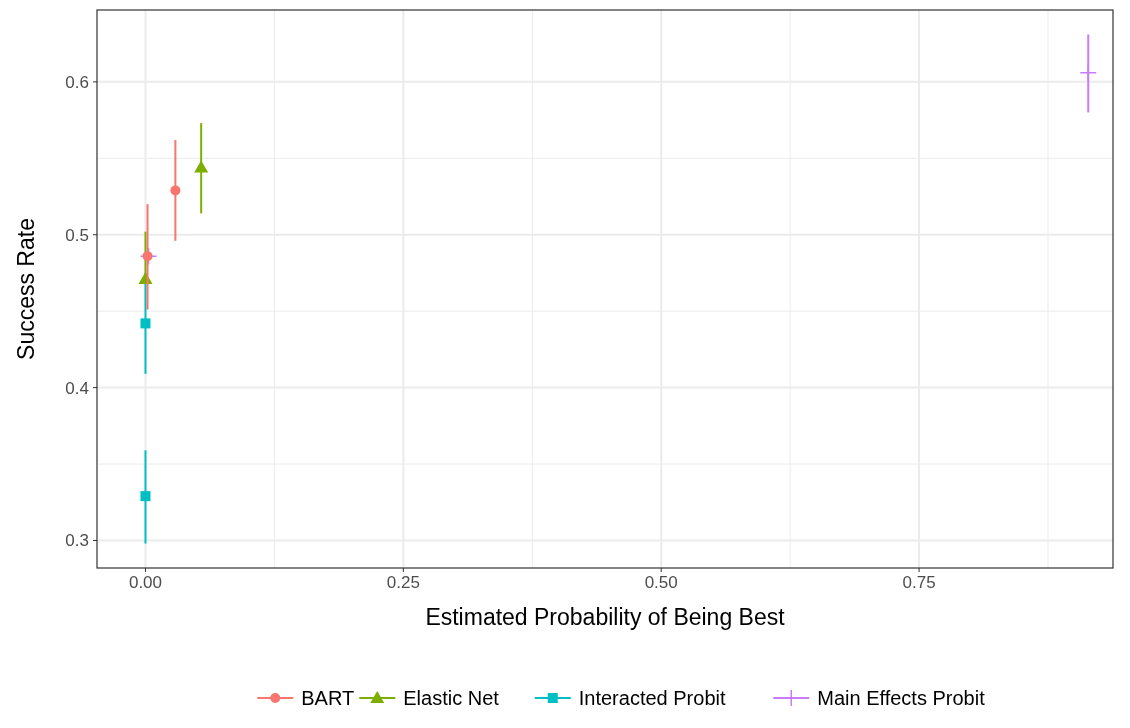 The width and height of the screenshot is (1130, 728). Describe the element at coordinates (661, 582) in the screenshot. I see `x-tick-label: 0.50` at that location.